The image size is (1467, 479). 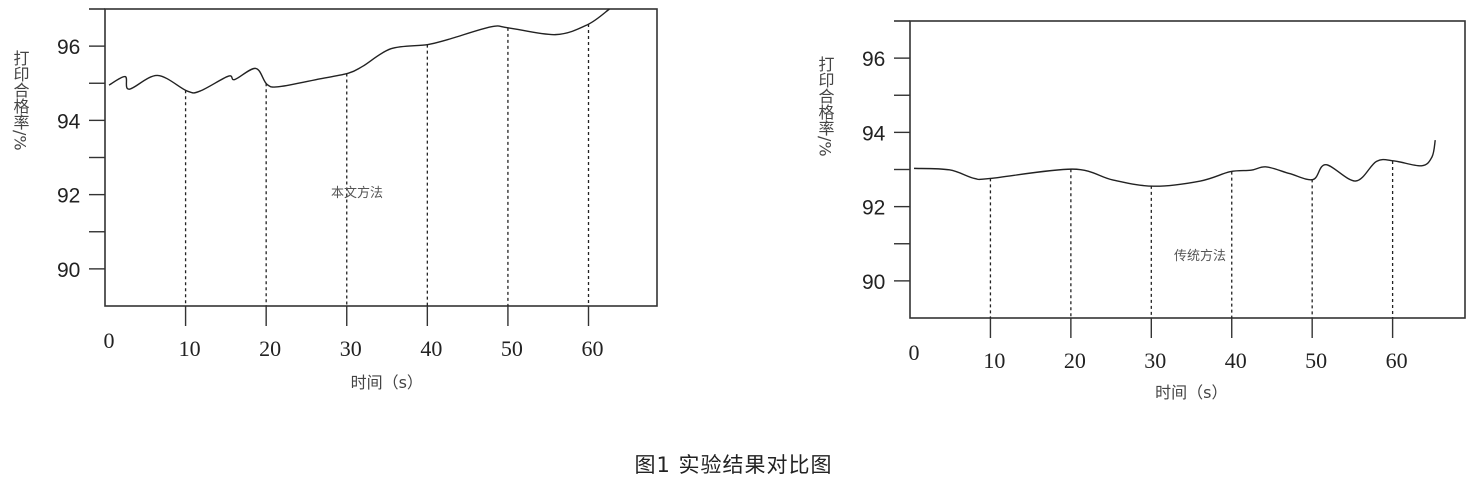 What do you see at coordinates (357, 193) in the screenshot?
I see `series-annotation: 本文方法` at bounding box center [357, 193].